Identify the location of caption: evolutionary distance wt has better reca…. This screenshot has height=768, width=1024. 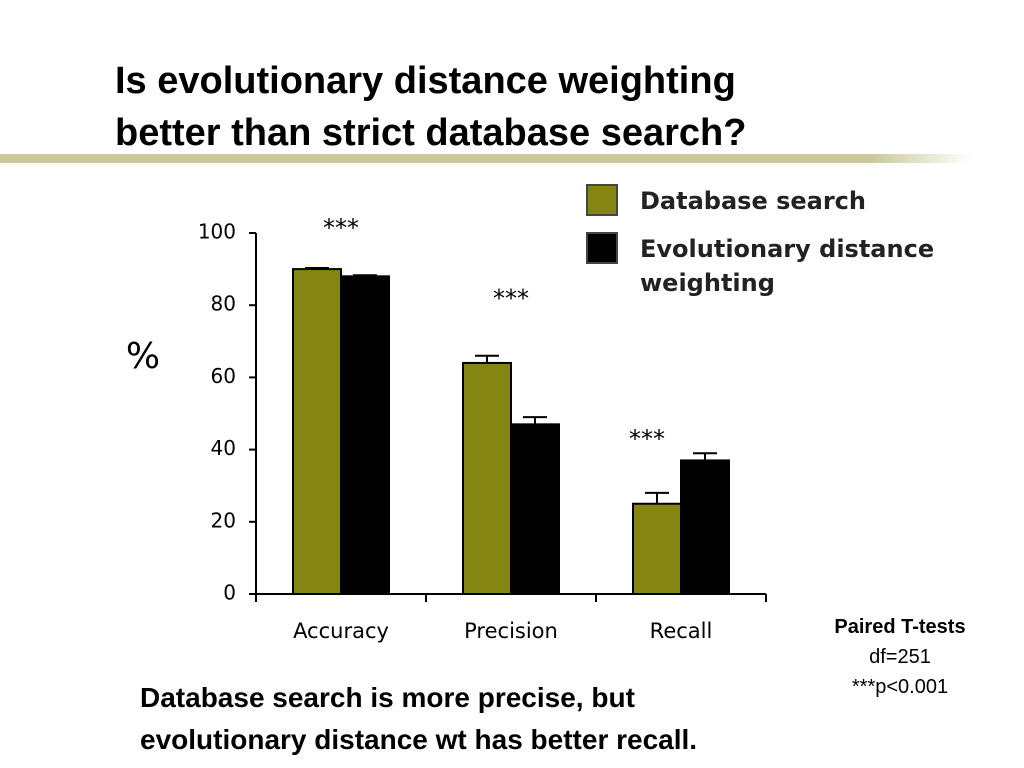
(419, 739).